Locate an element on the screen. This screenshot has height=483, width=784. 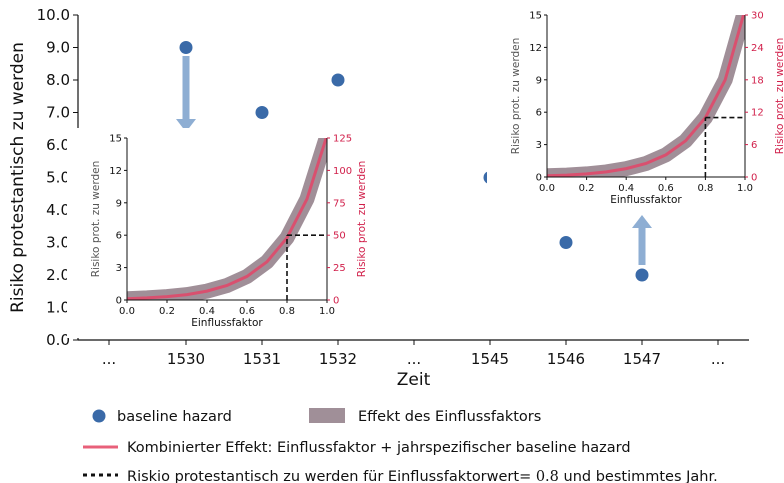
y-tick-label: 2.0 is located at coordinates (58, 275).